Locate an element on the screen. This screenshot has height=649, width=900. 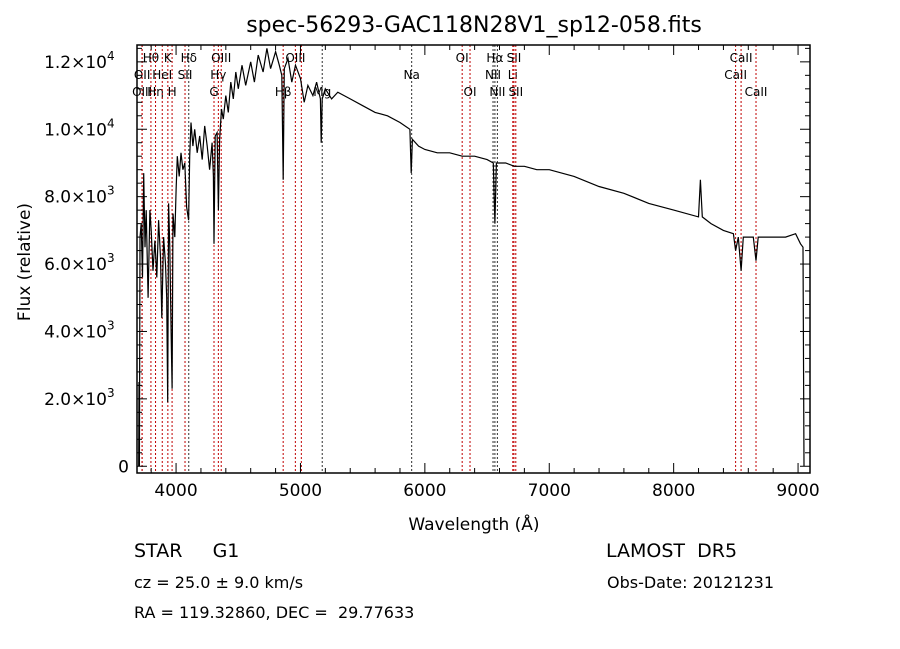
y-axis-label: Flux (relative) is located at coordinates (25, 262).